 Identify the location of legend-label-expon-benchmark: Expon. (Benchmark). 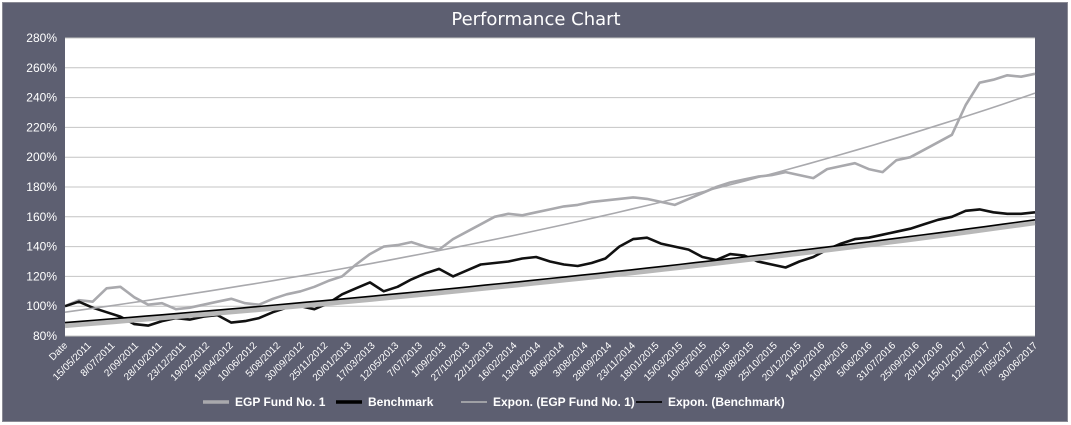
(726, 402).